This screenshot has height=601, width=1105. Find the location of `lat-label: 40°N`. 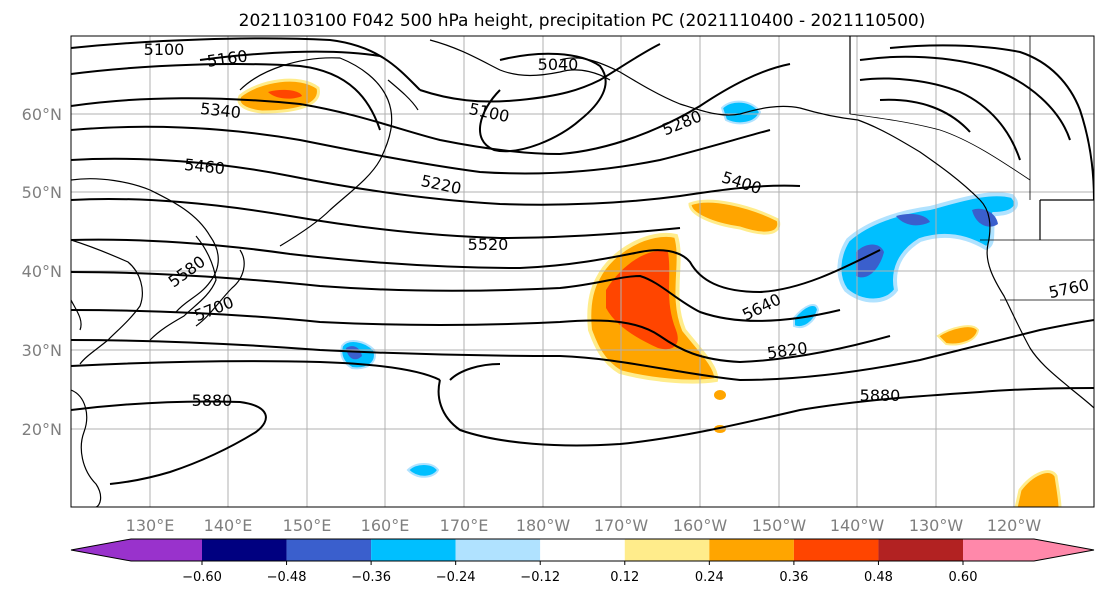

lat-label: 40°N is located at coordinates (42, 271).